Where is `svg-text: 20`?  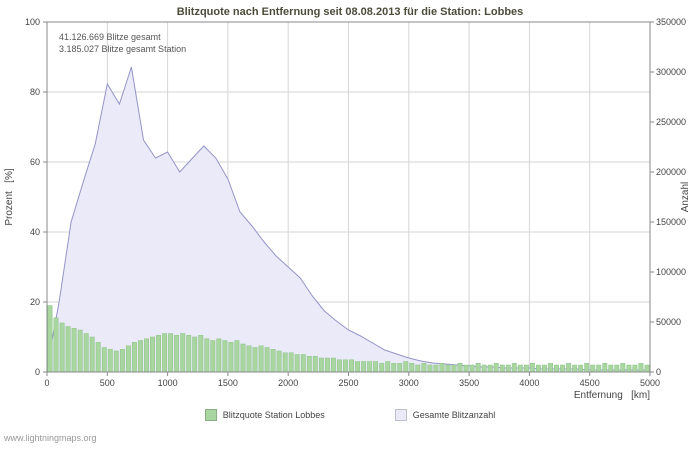 svg-text: 20 is located at coordinates (35, 302).